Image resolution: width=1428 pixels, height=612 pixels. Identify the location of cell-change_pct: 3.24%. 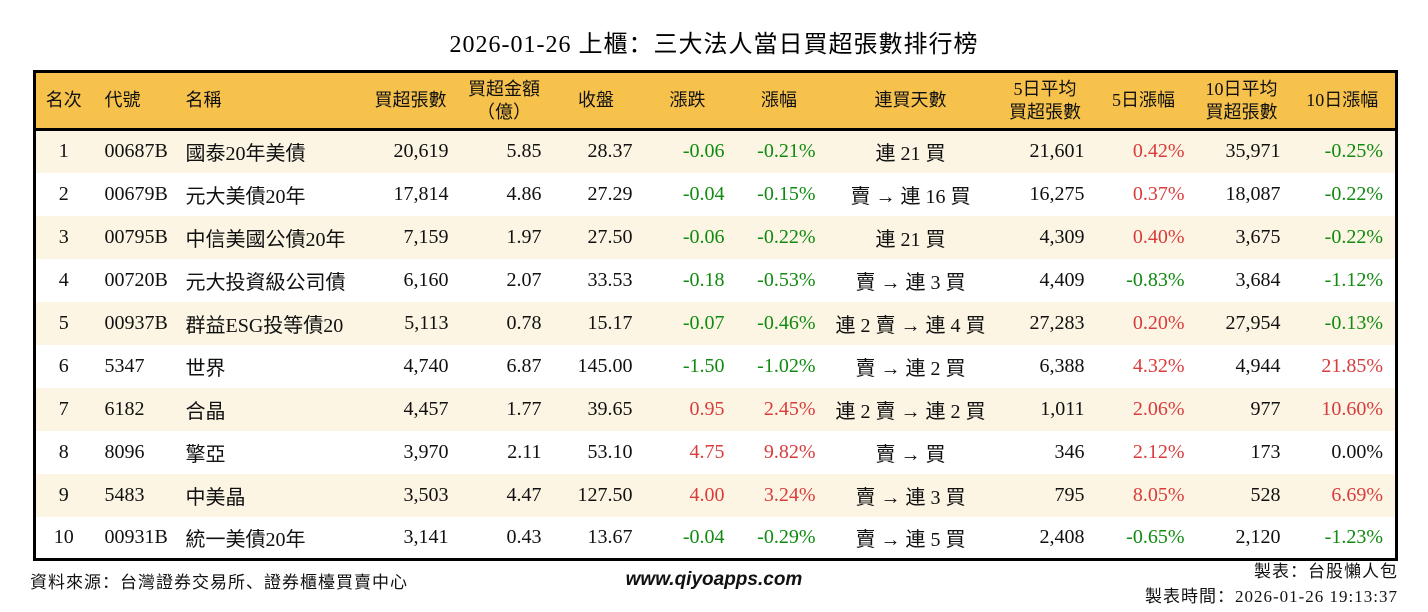
(789, 494).